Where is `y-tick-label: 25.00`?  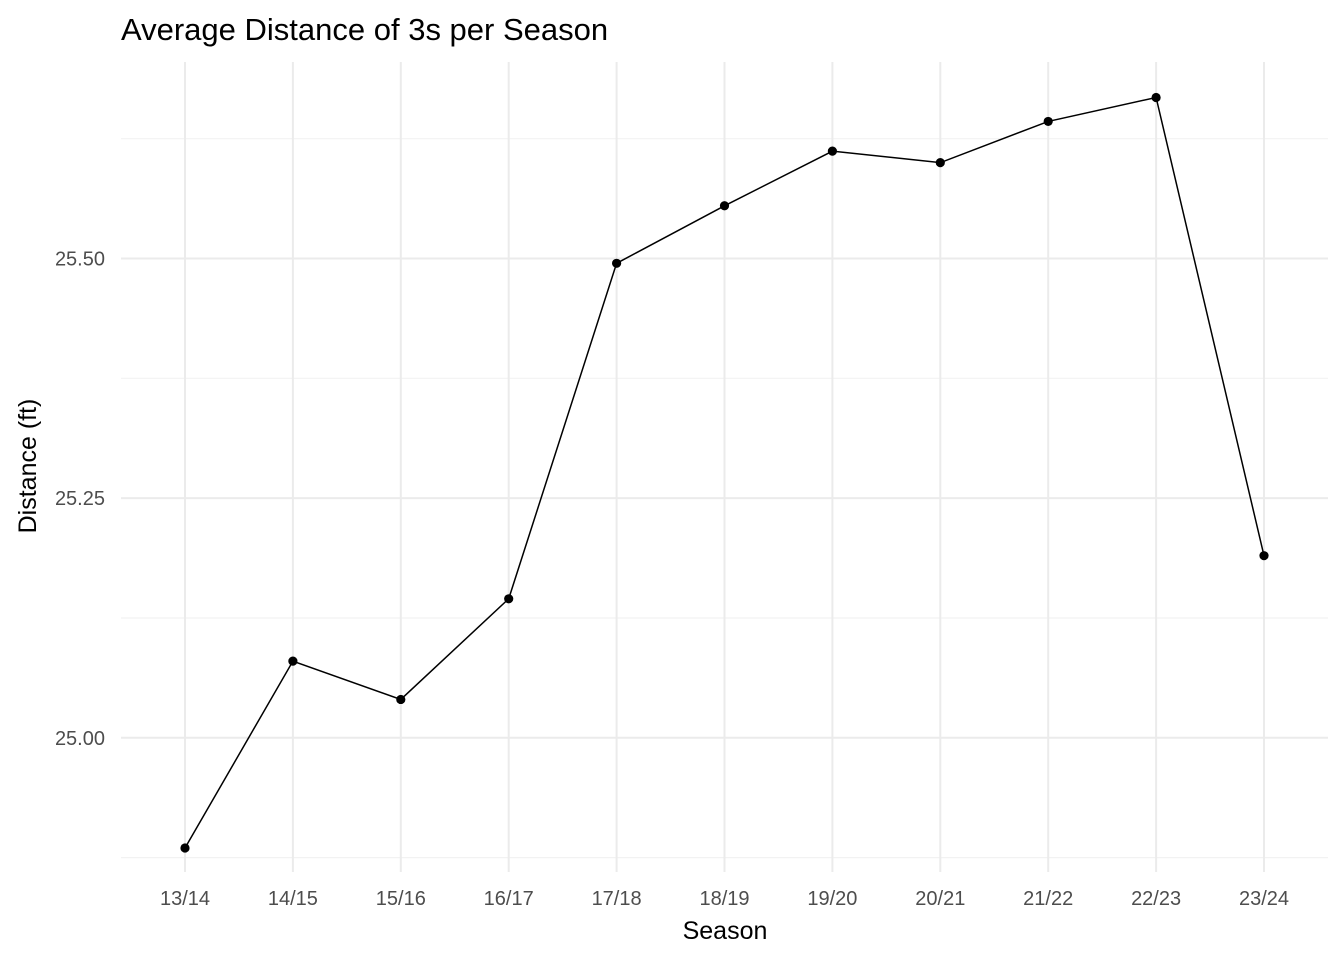
y-tick-label: 25.00 is located at coordinates (80, 739).